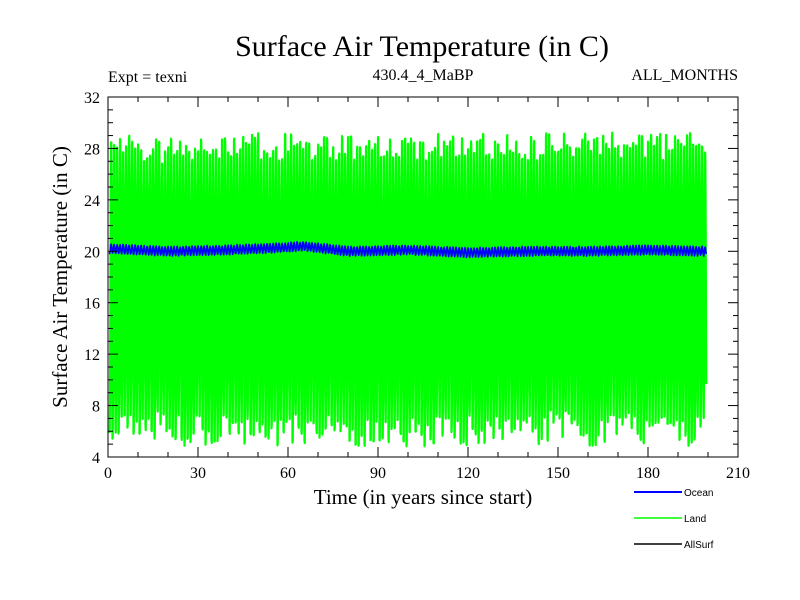  Describe the element at coordinates (698, 493) in the screenshot. I see `legend-label: Ocean` at that location.